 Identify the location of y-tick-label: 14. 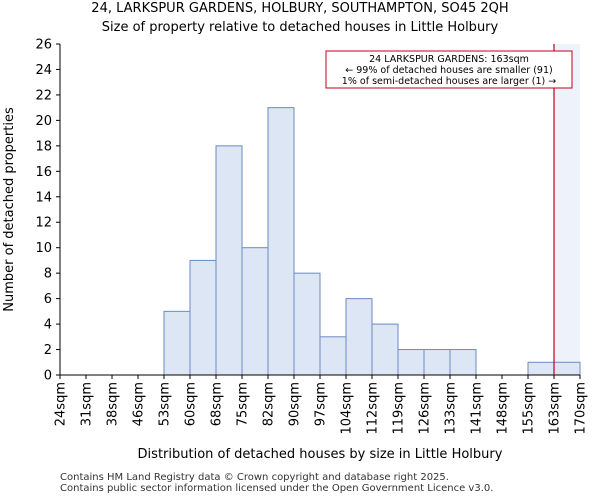
(43, 197).